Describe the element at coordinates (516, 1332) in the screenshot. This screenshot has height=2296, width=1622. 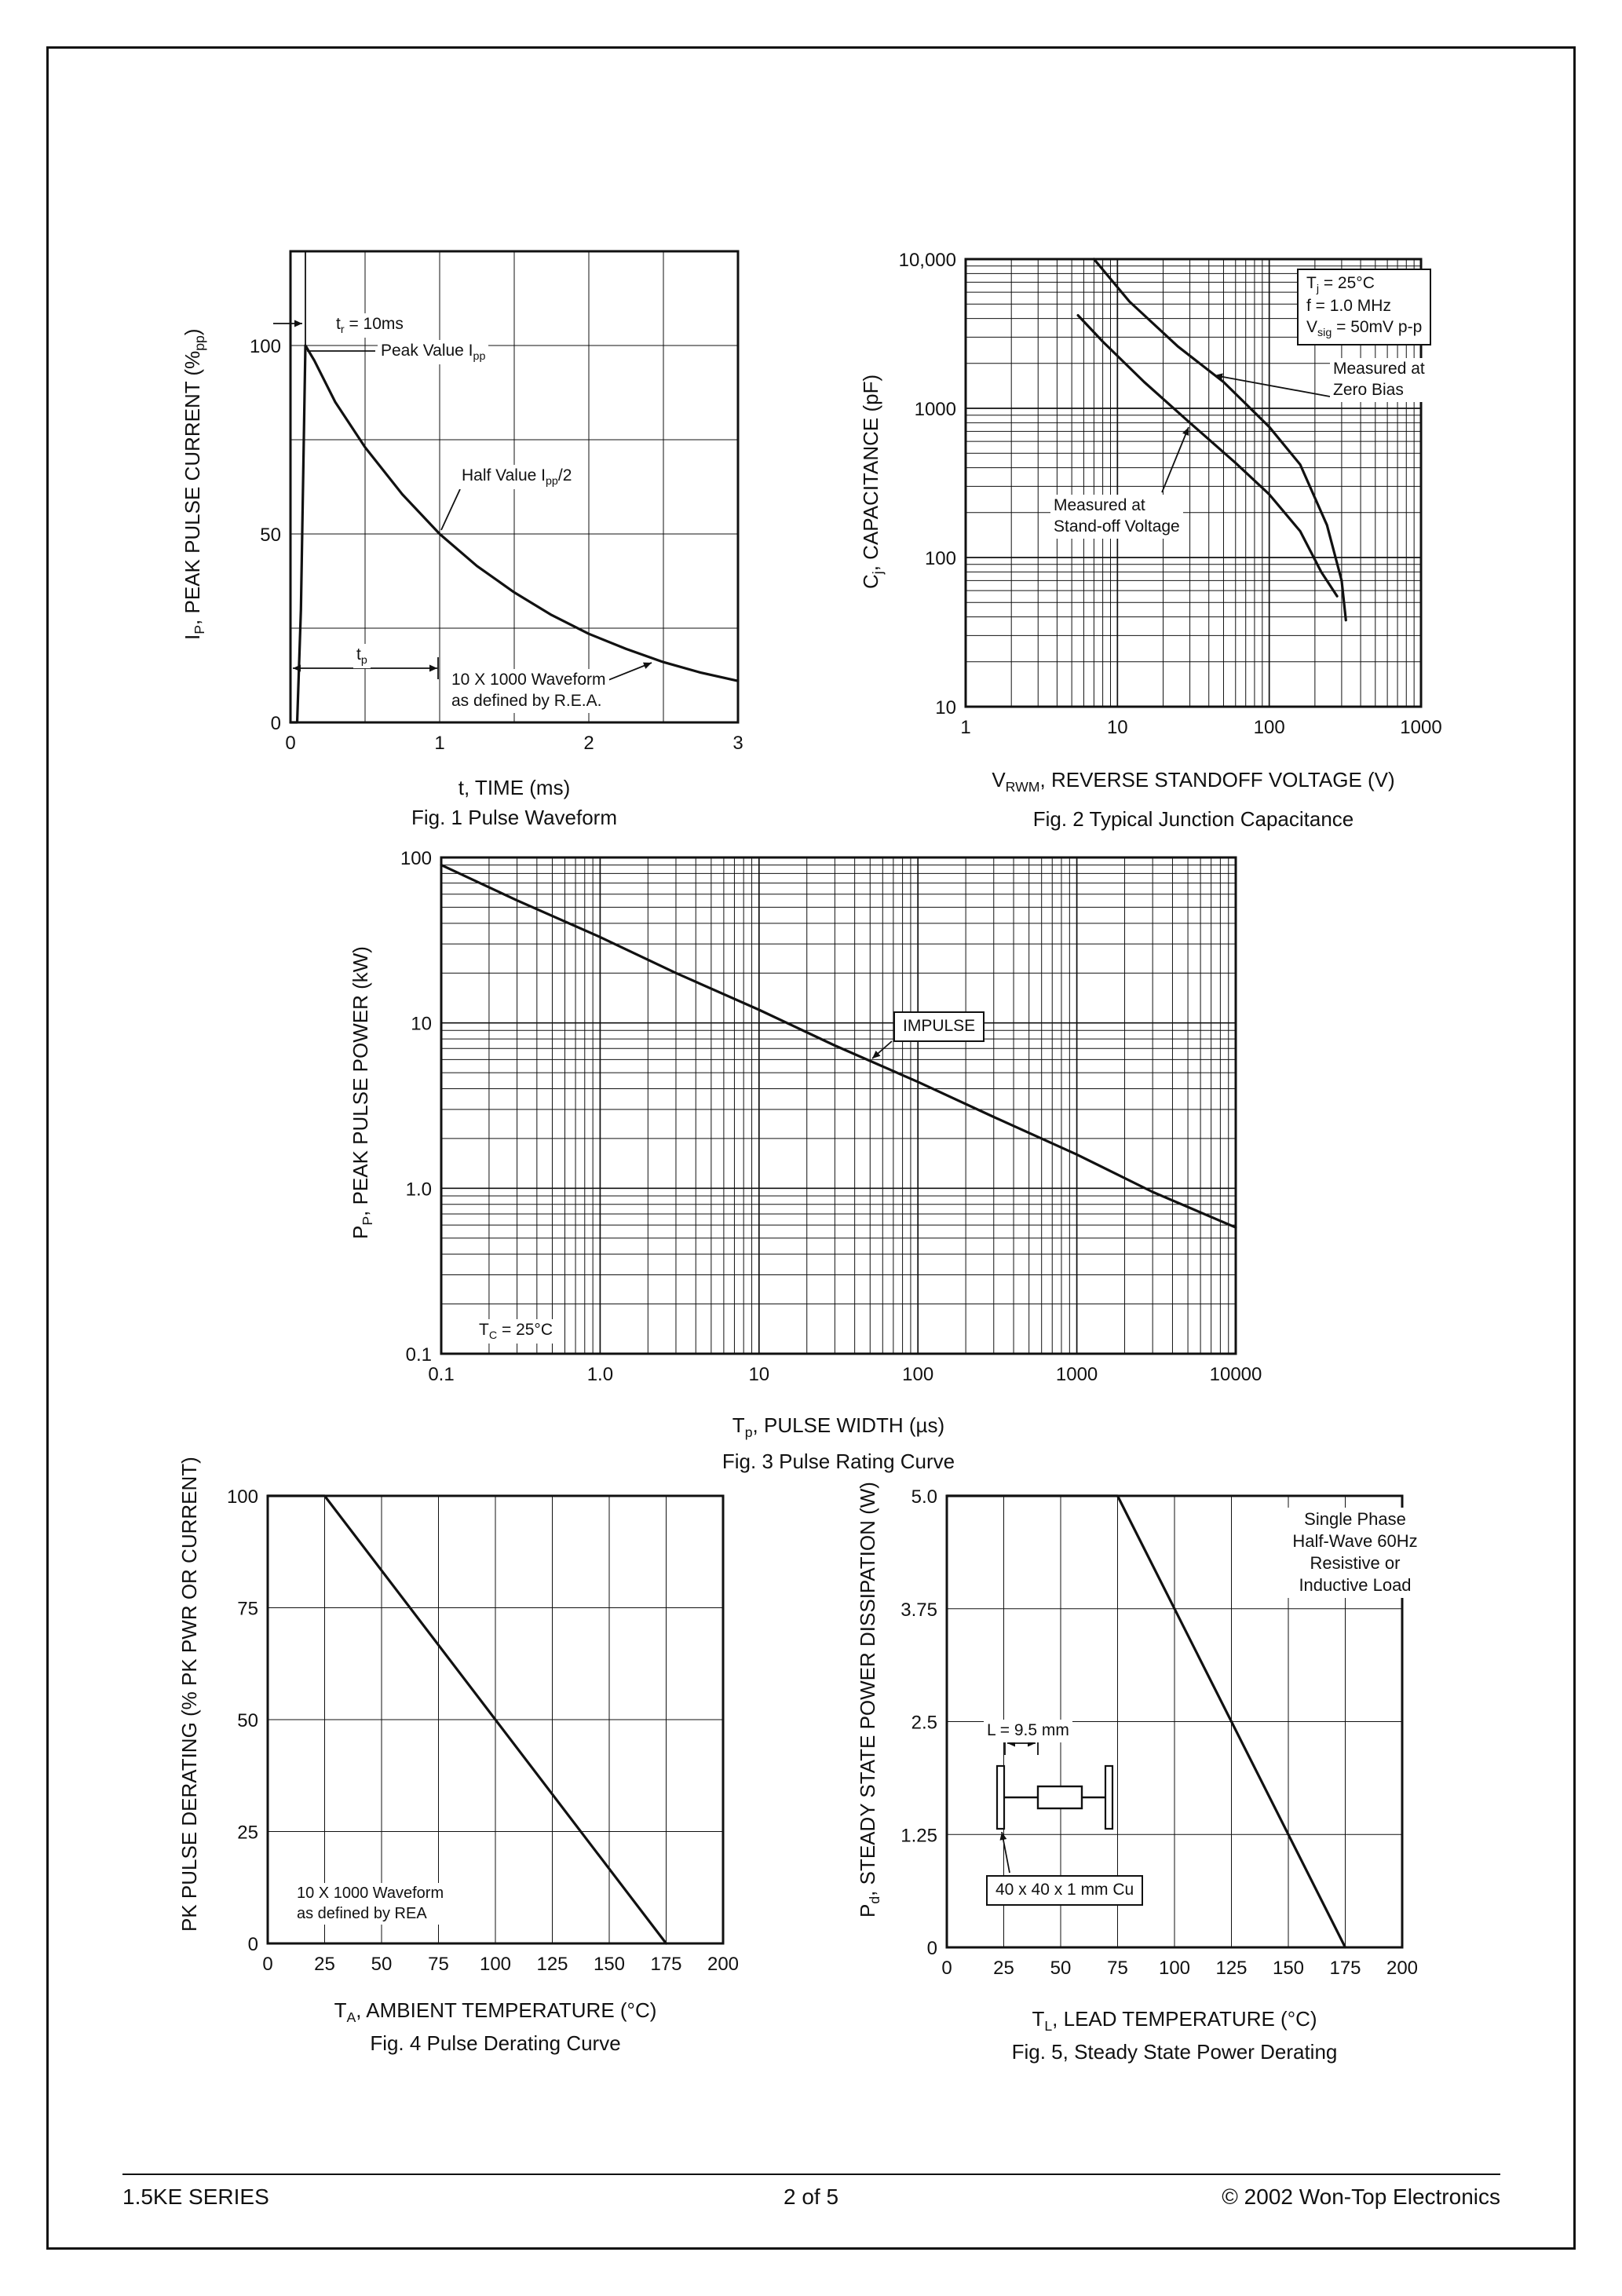
I see `fig3-annotation-case-temp: TC = 25°C` at that location.